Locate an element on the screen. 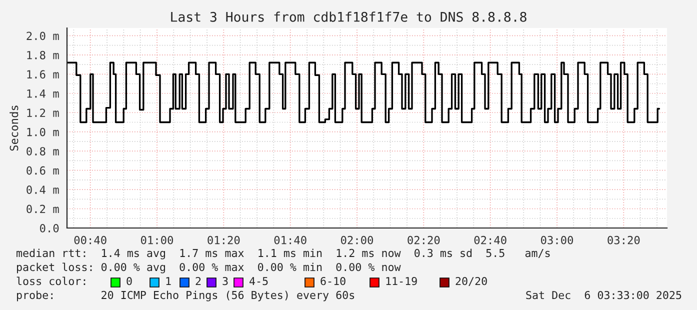  x-tick-label: 02:40 is located at coordinates (490, 240).